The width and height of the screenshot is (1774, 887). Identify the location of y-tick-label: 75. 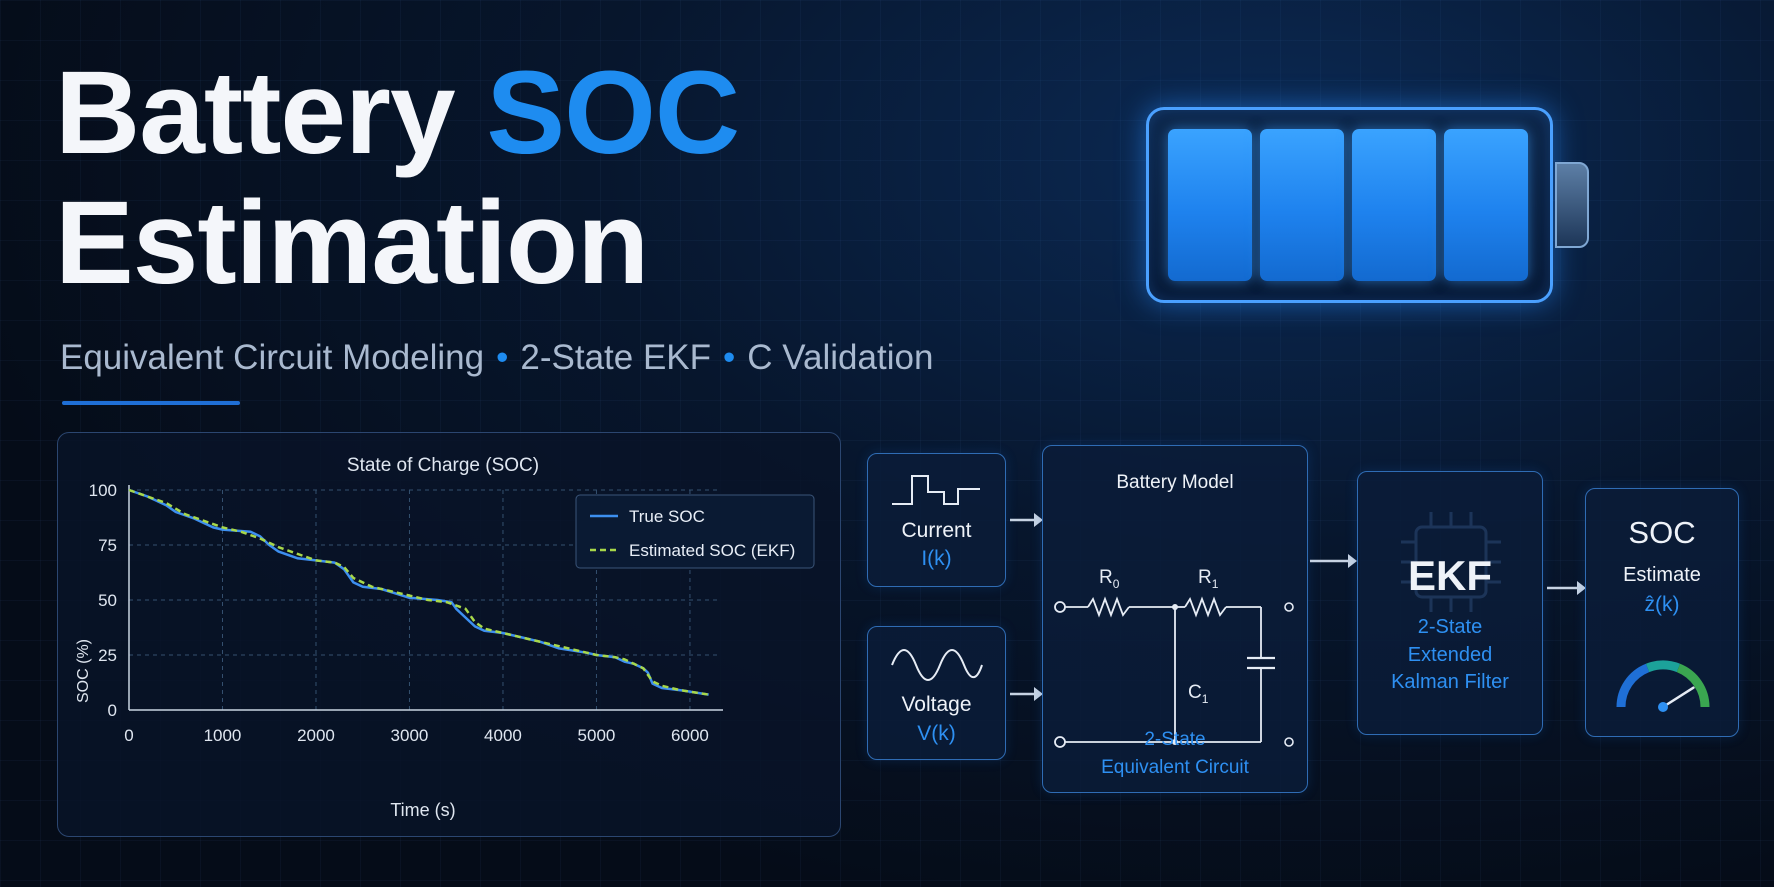
(107, 545).